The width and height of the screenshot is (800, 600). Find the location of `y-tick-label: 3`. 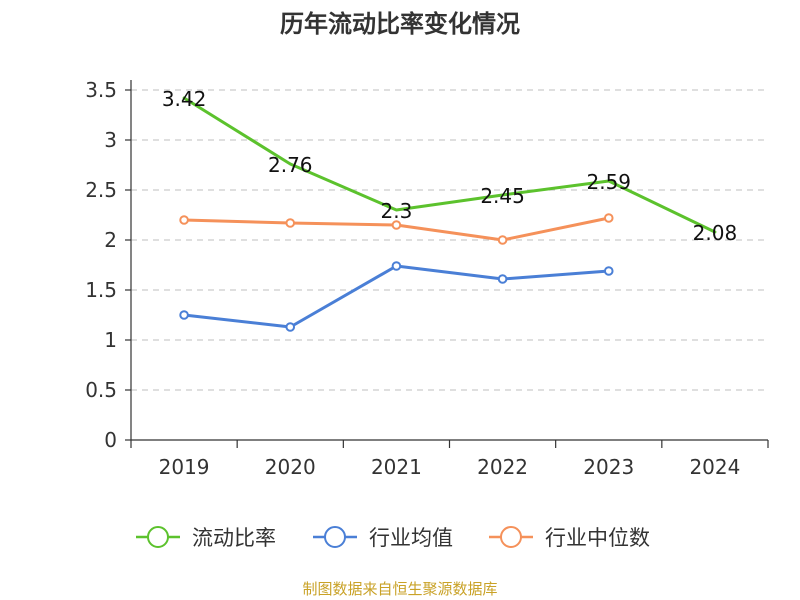

y-tick-label: 3 is located at coordinates (110, 140).